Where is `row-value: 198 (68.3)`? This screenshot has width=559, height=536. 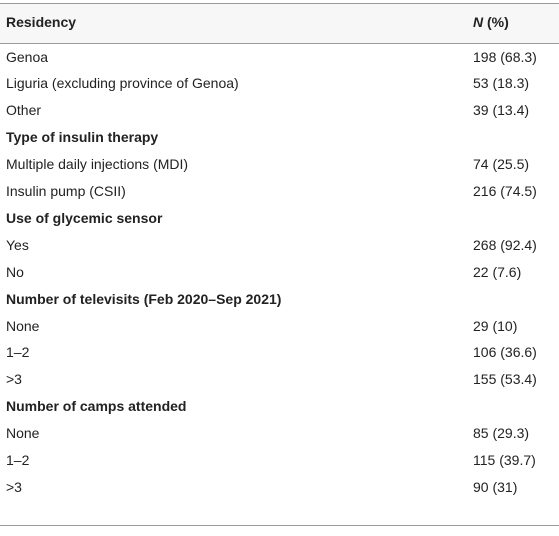
row-value: 198 (68.3) is located at coordinates (505, 56).